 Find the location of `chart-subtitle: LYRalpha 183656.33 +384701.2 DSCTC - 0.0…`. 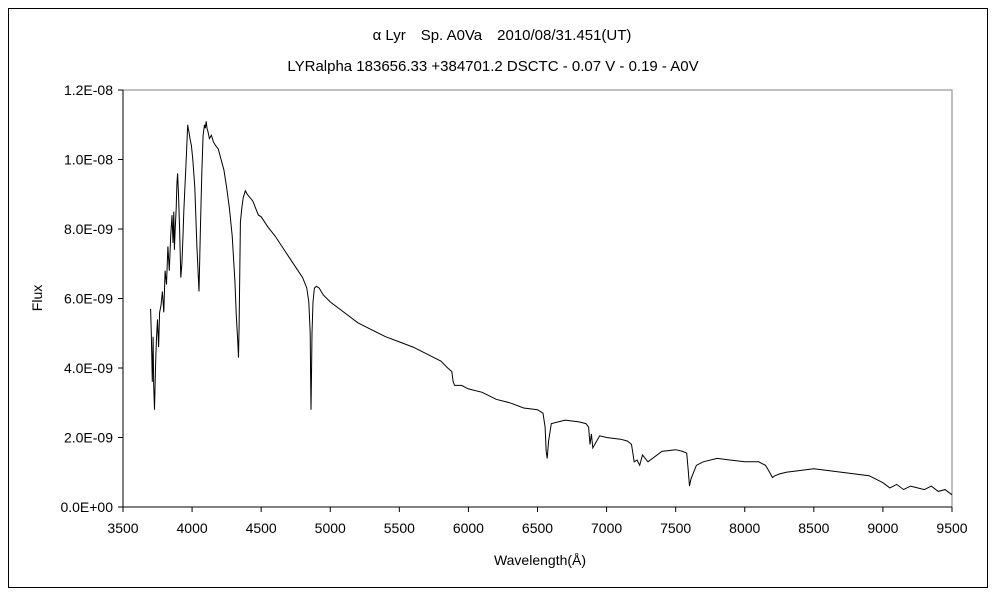

chart-subtitle: LYRalpha 183656.33 +384701.2 DSCTC - 0.0… is located at coordinates (492, 66).